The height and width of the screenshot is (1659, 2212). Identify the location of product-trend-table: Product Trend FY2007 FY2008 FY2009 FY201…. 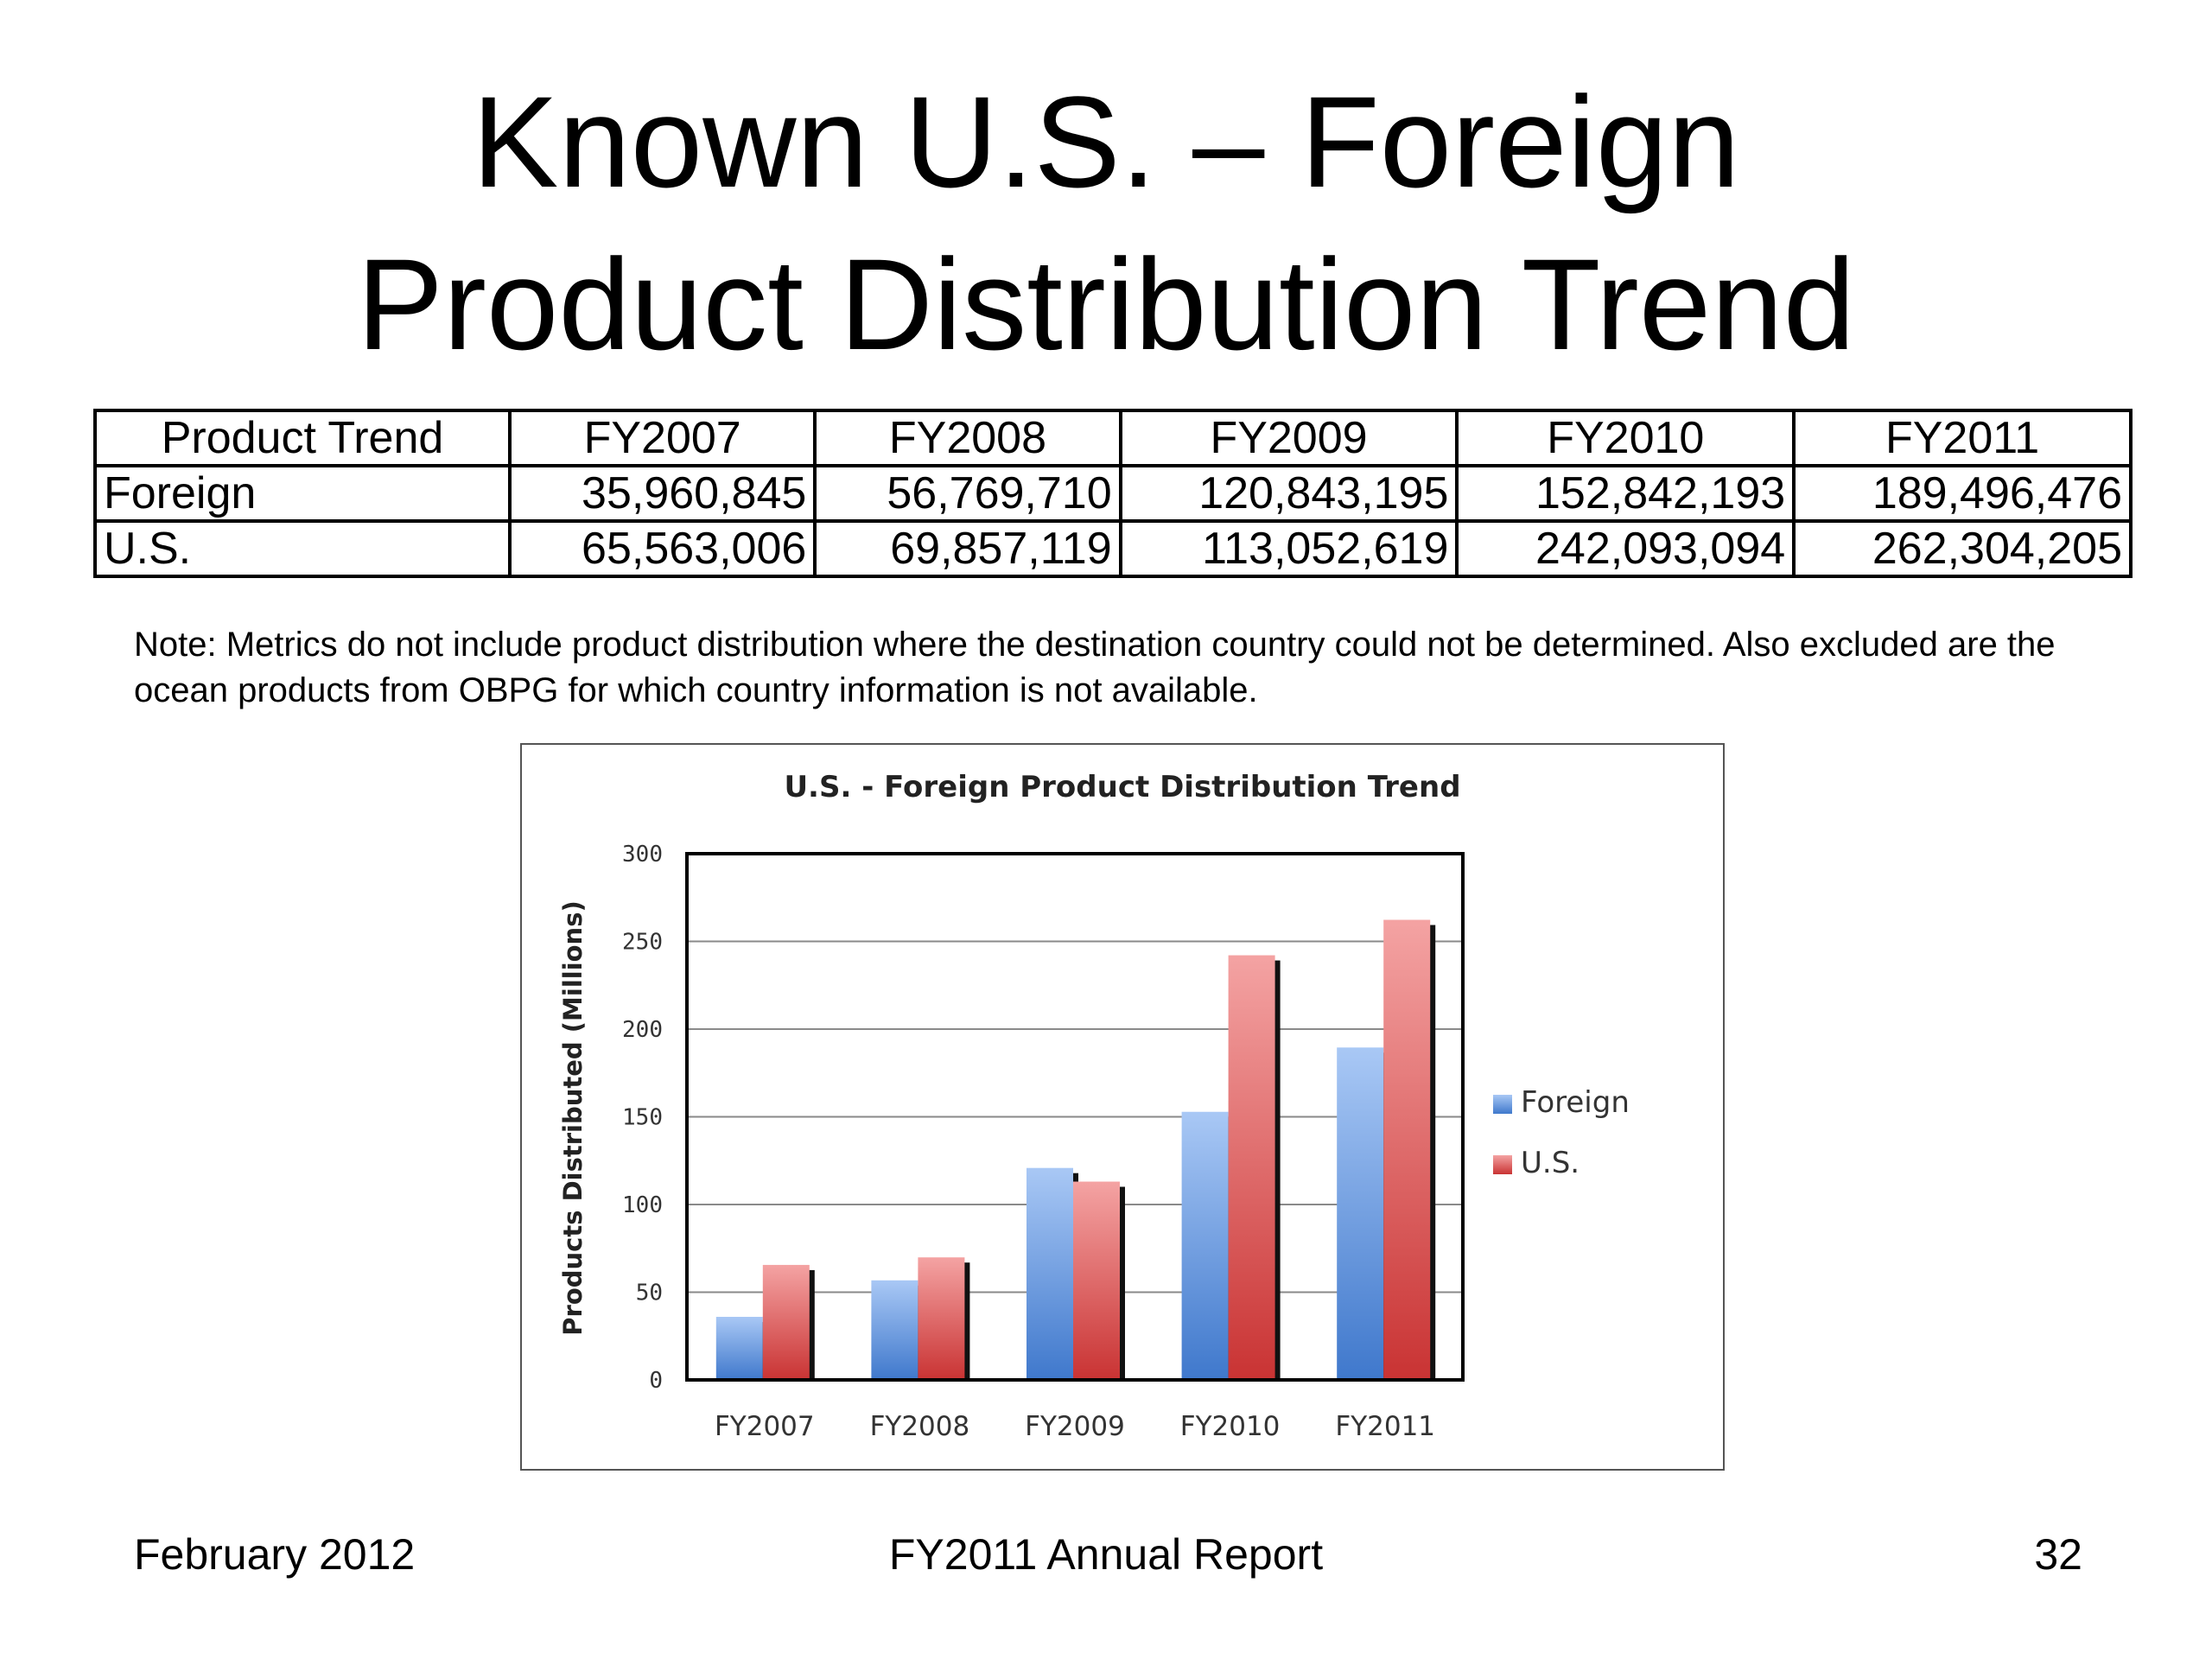
(1113, 493).